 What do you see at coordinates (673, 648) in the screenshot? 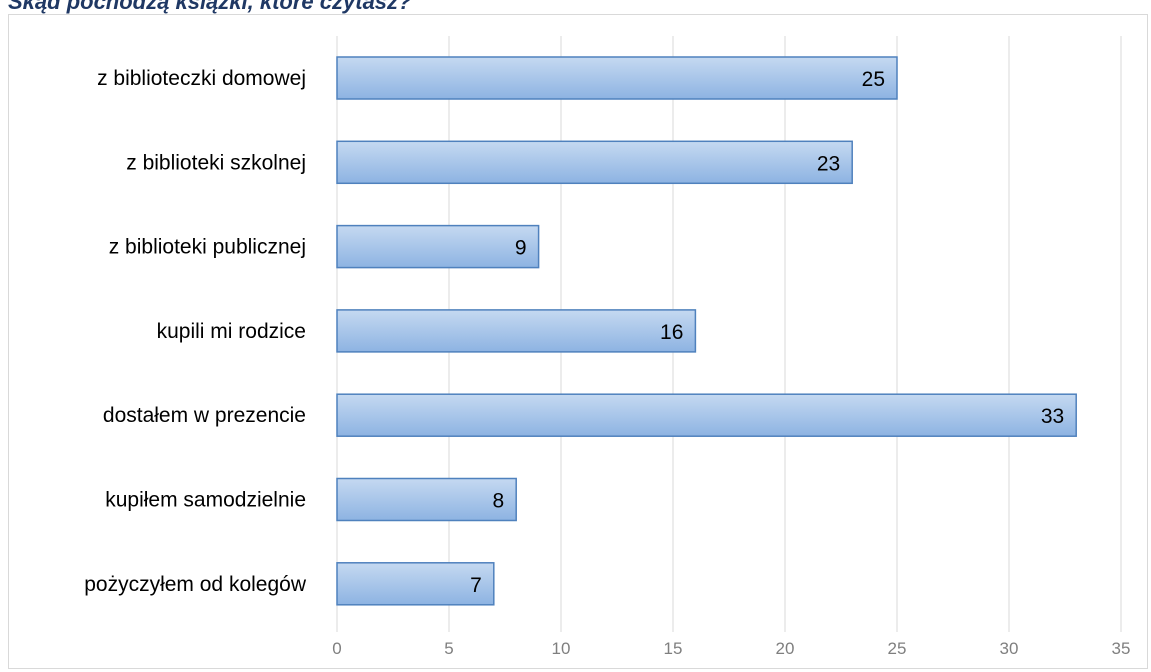
I see `x-tick-label: 15` at bounding box center [673, 648].